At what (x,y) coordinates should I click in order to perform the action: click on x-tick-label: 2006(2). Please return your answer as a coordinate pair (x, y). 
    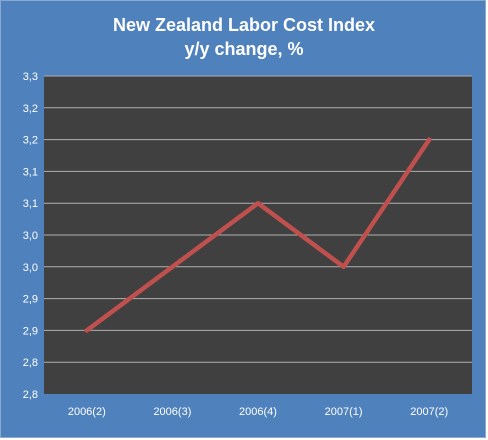
    Looking at the image, I should click on (87, 412).